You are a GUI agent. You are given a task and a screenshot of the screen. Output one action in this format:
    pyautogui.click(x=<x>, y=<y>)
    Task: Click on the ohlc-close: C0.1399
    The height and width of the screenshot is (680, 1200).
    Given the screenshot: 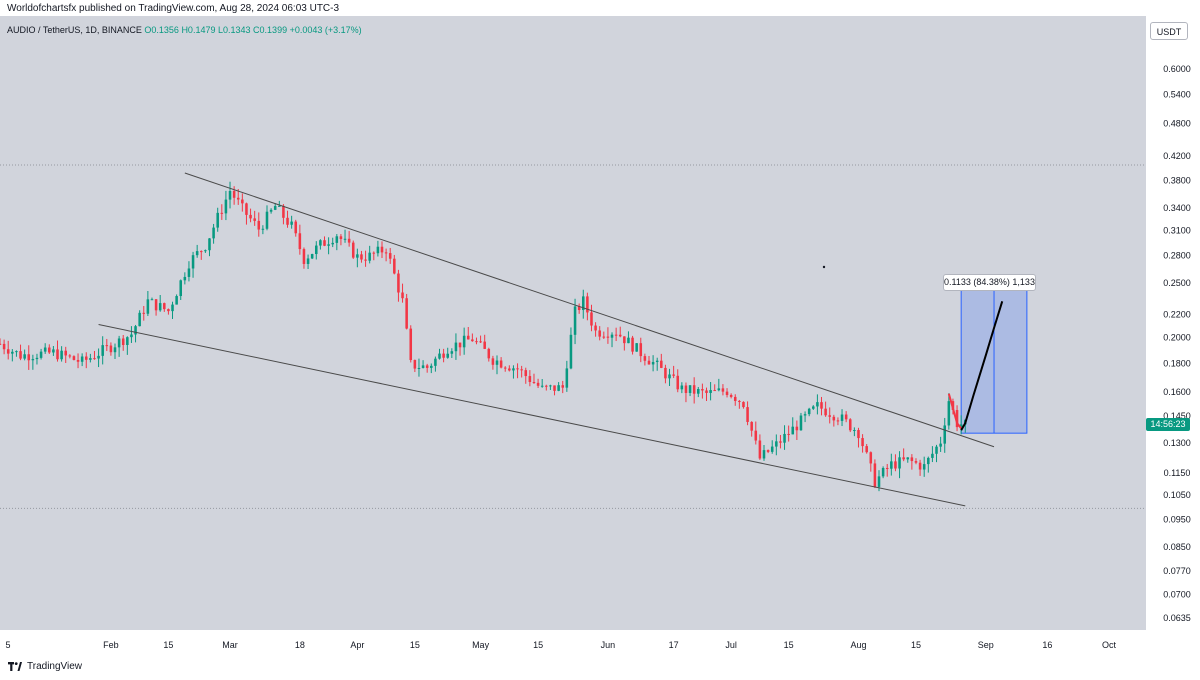 What is the action you would take?
    pyautogui.click(x=270, y=30)
    